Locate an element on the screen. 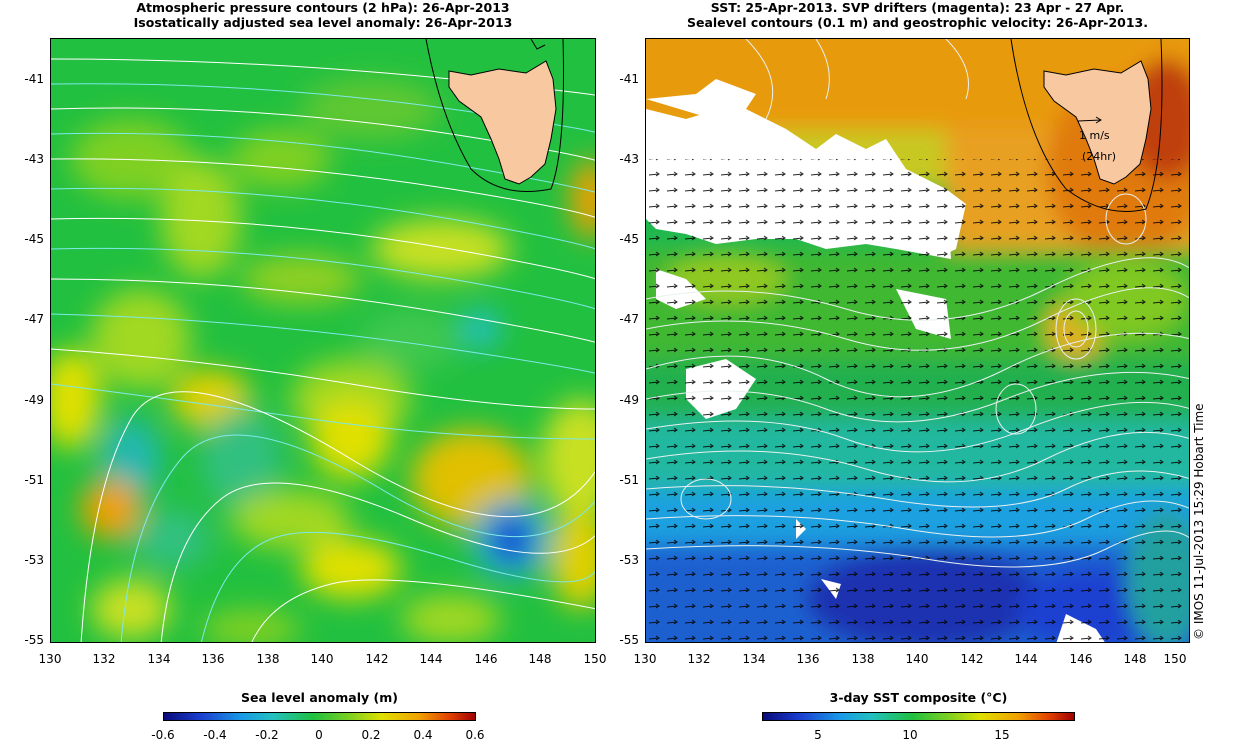 The image size is (1250, 750). left-ytick: -47 is located at coordinates (34, 319).